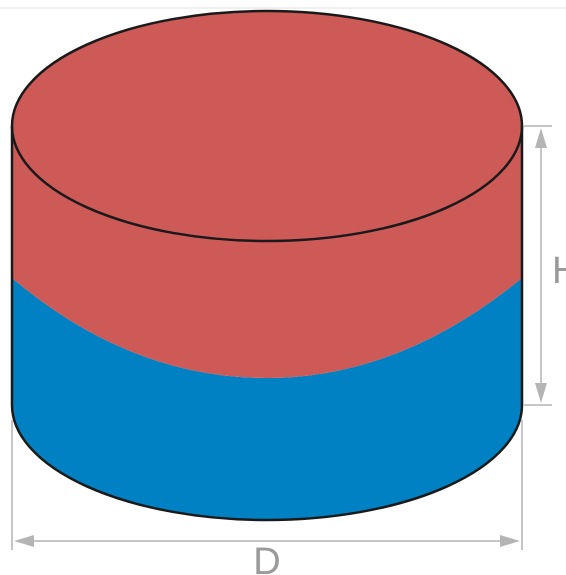 This screenshot has width=566, height=575. Describe the element at coordinates (559, 271) in the screenshot. I see `height-label: H` at that location.